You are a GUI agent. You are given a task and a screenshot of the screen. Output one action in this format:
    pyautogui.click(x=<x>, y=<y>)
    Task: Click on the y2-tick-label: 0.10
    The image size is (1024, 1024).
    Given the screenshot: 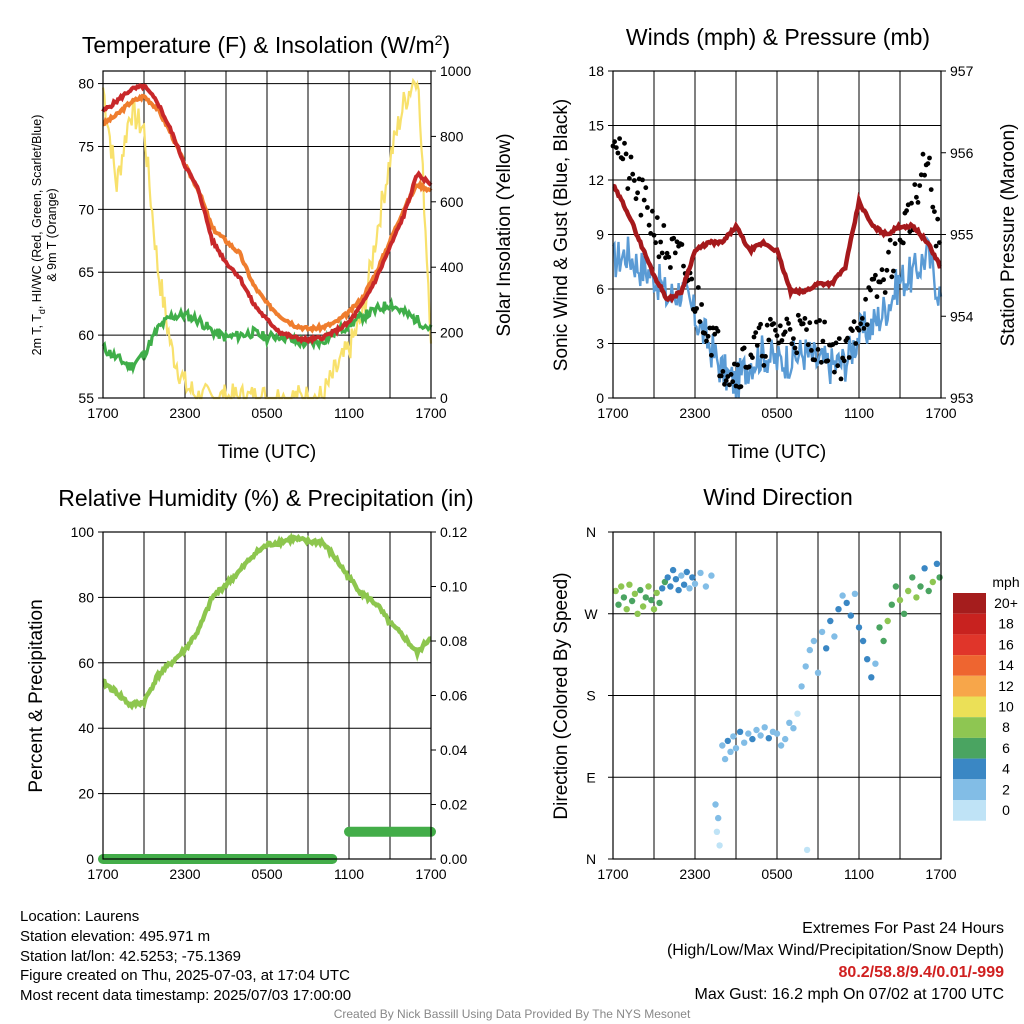 What is the action you would take?
    pyautogui.click(x=453, y=587)
    